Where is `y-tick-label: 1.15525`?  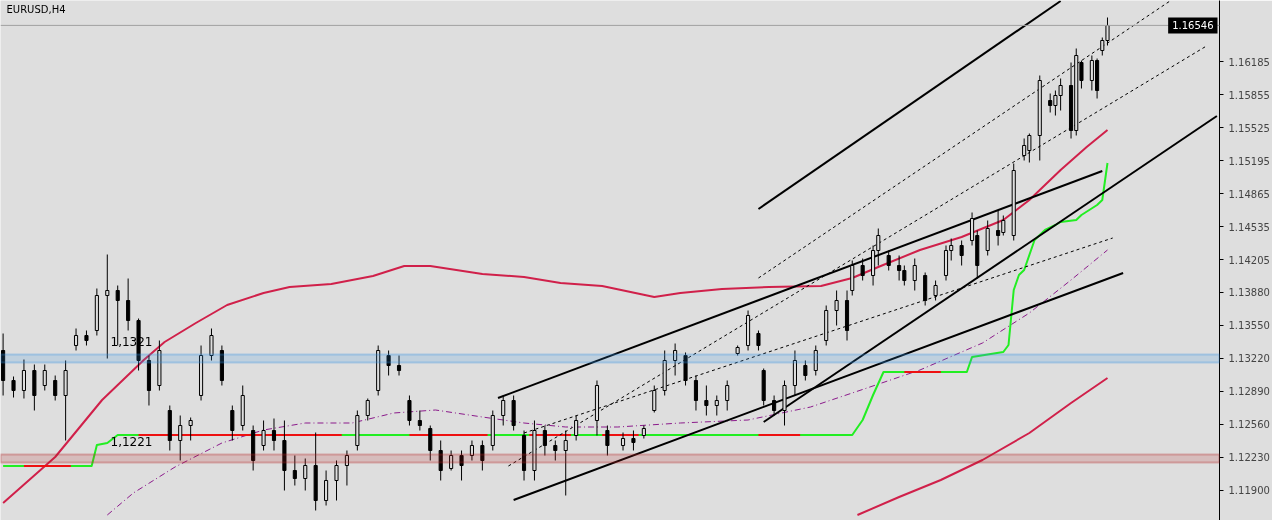
y-tick-label: 1.15525 is located at coordinates (1249, 128).